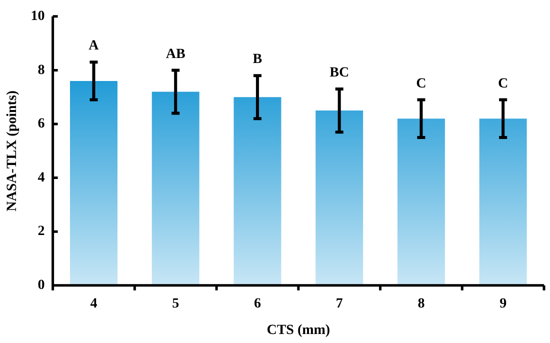  I want to click on x-axis-title: CTS (mm), so click(298, 330).